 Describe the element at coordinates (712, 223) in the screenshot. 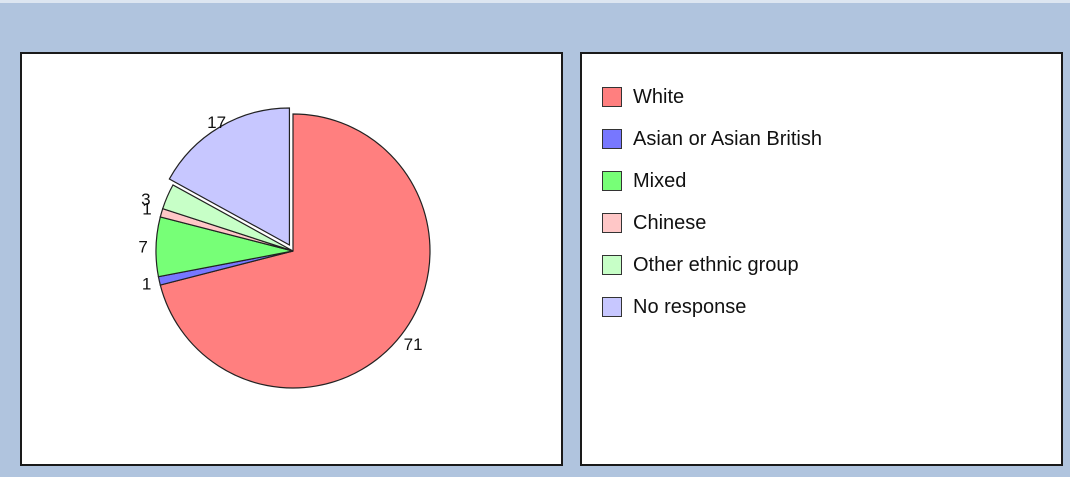

I see `legend-item: Chinese` at that location.